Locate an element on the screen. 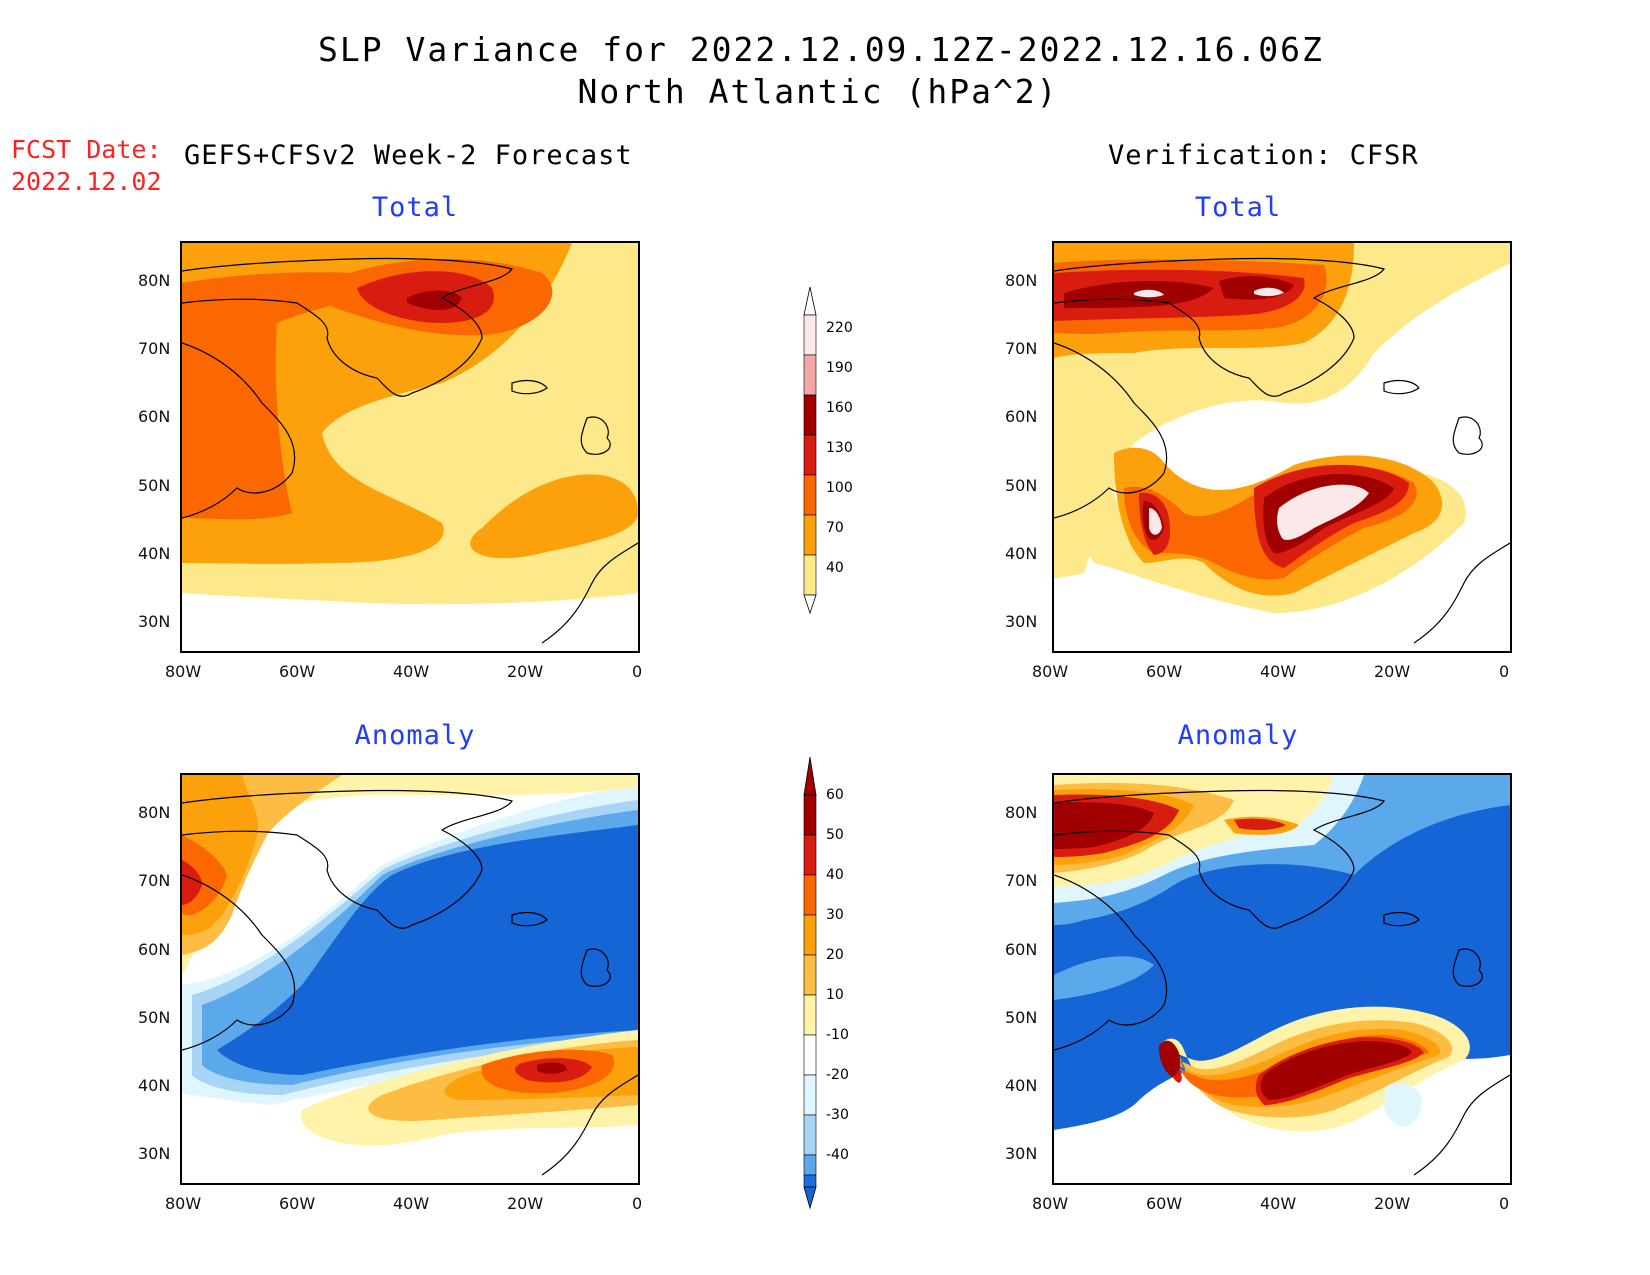  colorbar-anomaly-tick: 60 is located at coordinates (835, 795).